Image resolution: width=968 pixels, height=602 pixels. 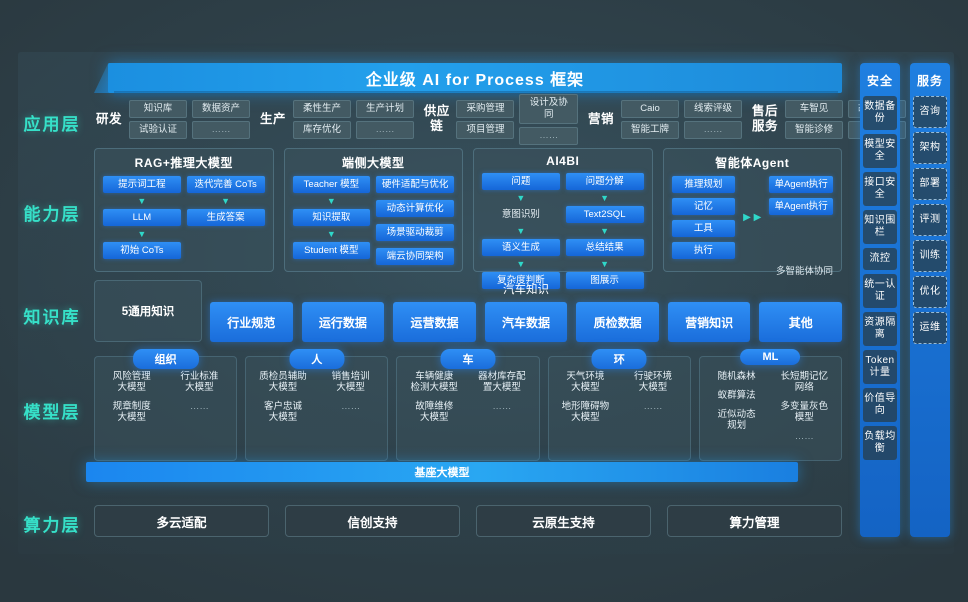 I want to click on compute-chip: 信创支持, so click(x=372, y=521).